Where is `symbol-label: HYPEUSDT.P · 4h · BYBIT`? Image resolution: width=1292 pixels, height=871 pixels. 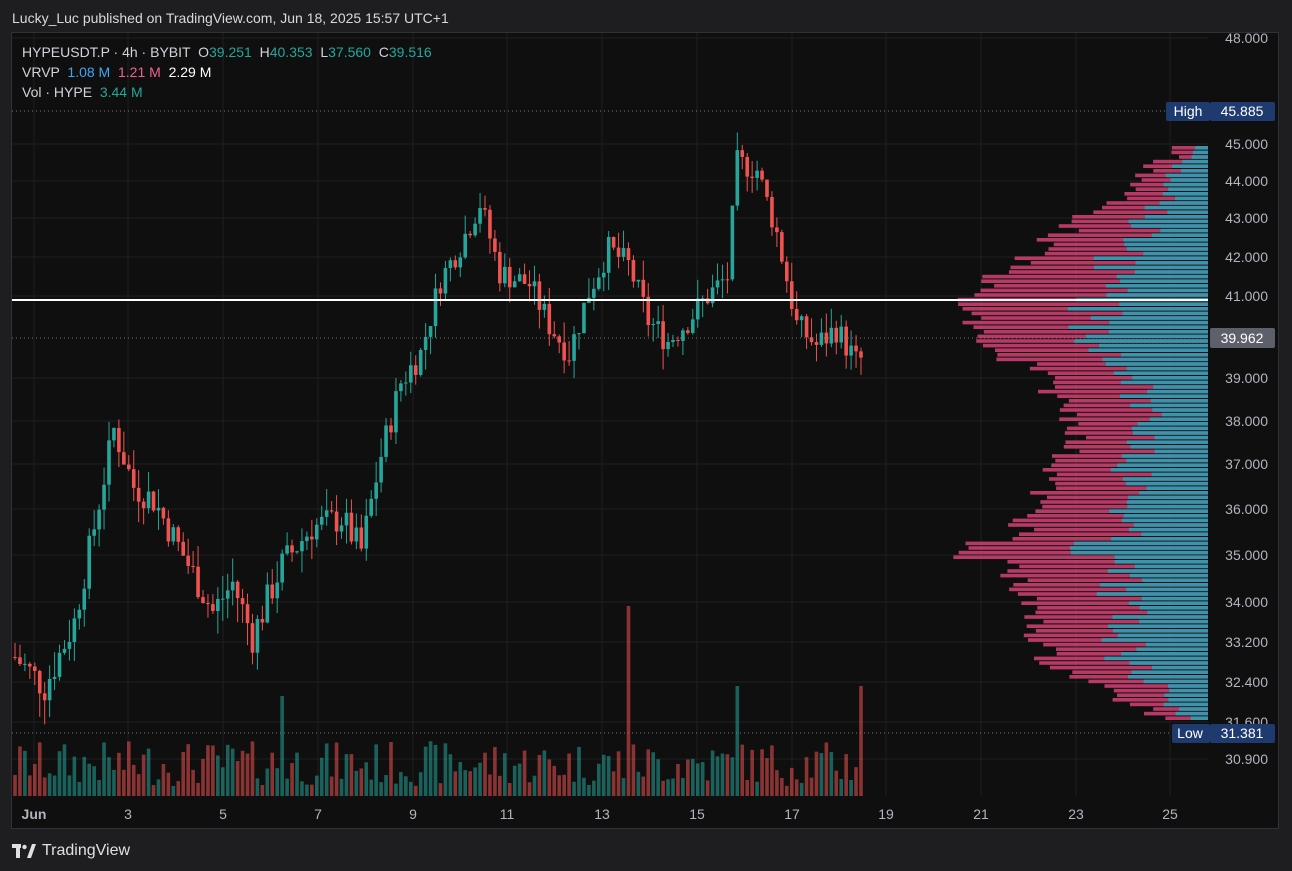
symbol-label: HYPEUSDT.P · 4h · BYBIT is located at coordinates (106, 52).